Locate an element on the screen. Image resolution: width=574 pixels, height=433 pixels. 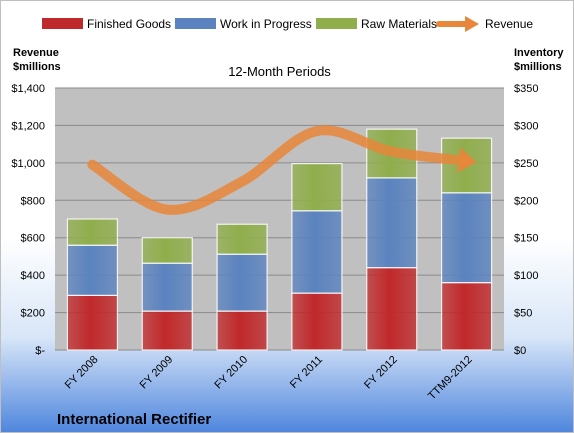
left-axis-title: $millions is located at coordinates (37, 67).